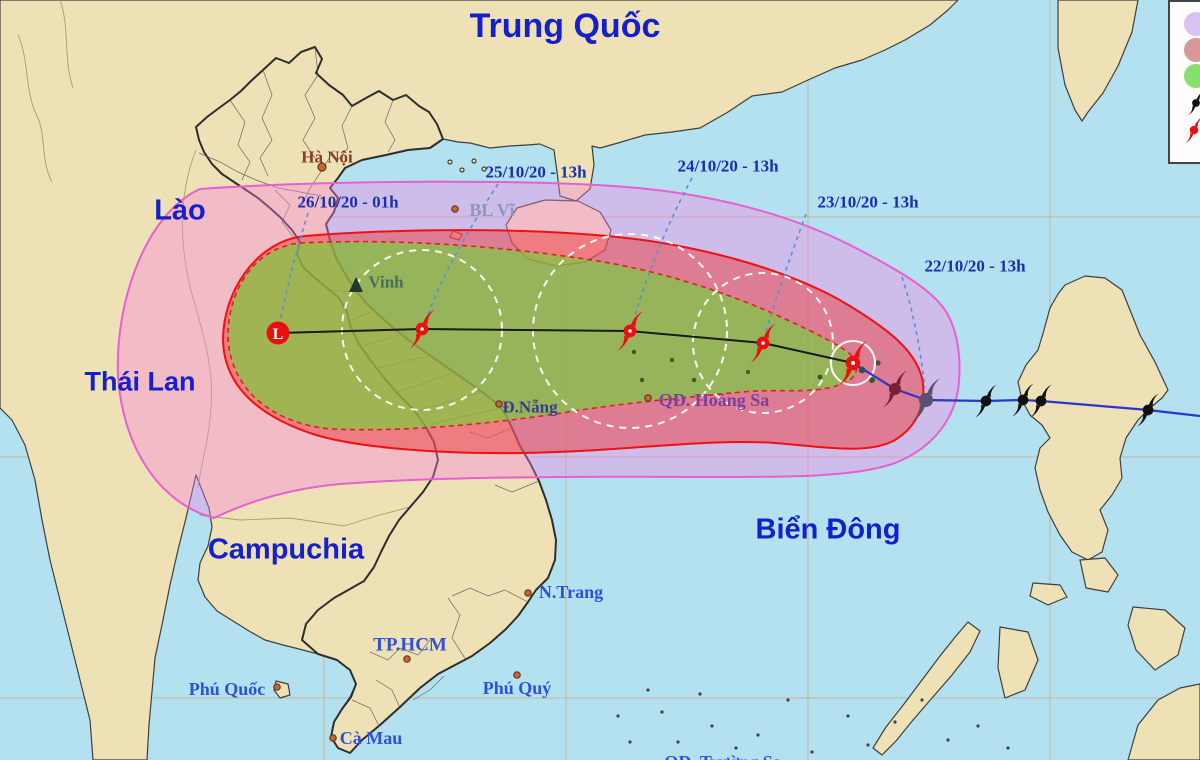 The width and height of the screenshot is (1200, 760). I want to click on legend-outer-cone-swatch, so click(1192, 24).